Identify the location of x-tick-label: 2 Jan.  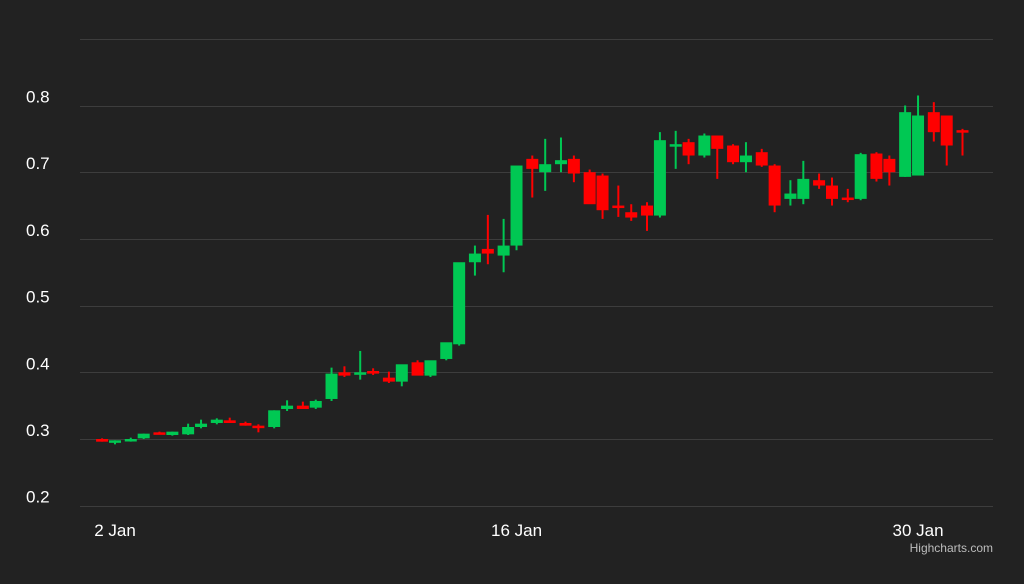
(115, 530).